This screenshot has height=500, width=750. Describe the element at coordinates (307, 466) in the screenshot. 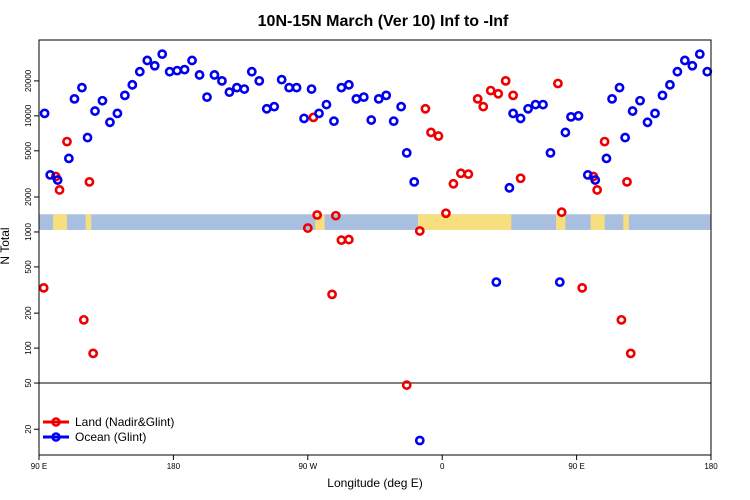

I see `x-tick-label: 90 W` at that location.